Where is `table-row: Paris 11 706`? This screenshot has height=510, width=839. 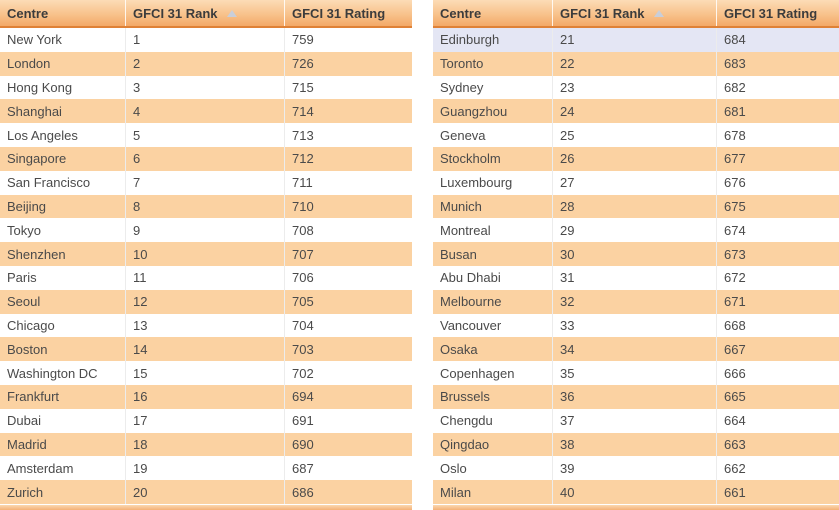
table-row: Paris 11 706 is located at coordinates (206, 277).